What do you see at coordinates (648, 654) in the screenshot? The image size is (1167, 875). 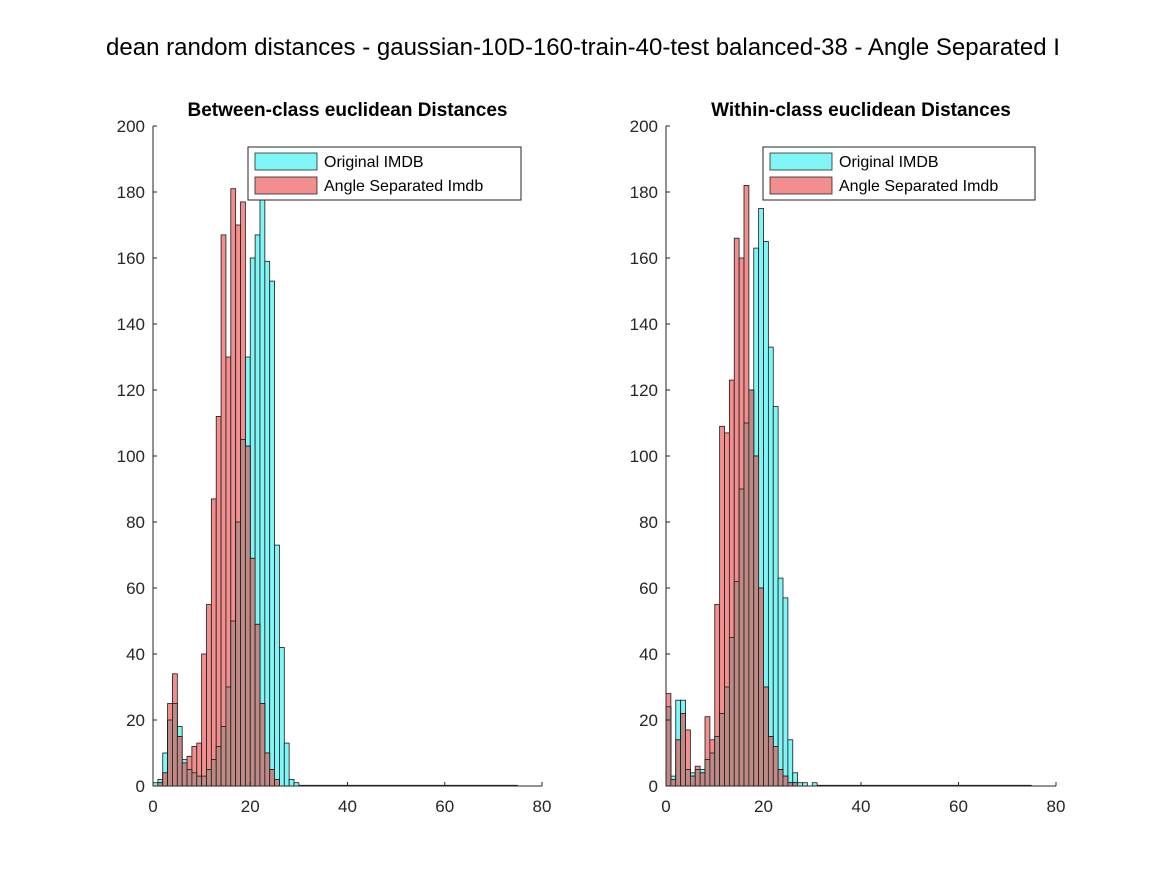 I see `y-tick-label: 40` at bounding box center [648, 654].